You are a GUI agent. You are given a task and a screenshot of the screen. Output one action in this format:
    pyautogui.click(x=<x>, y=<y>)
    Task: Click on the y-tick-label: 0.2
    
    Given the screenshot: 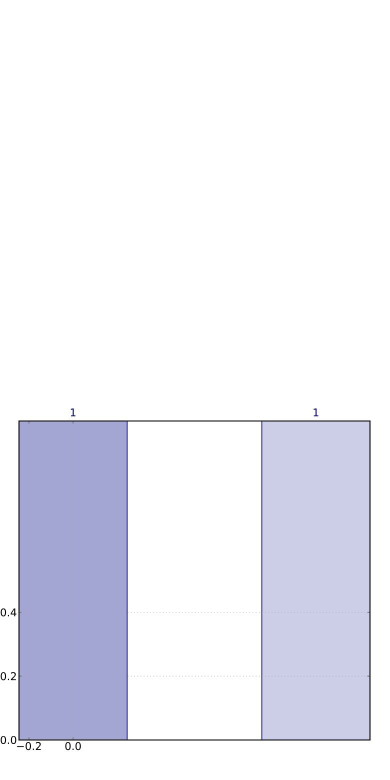 What is the action you would take?
    pyautogui.click(x=8, y=676)
    